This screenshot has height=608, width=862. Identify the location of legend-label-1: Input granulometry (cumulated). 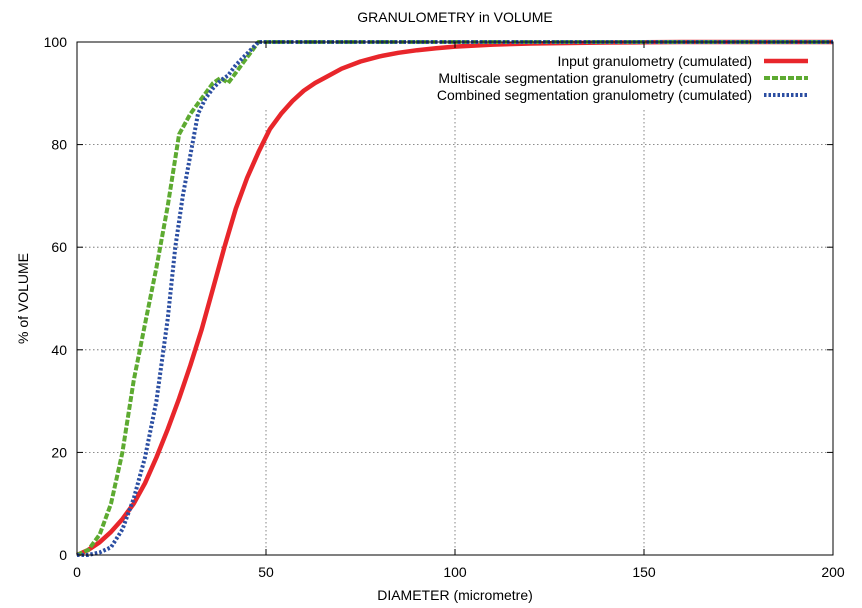
(654, 61).